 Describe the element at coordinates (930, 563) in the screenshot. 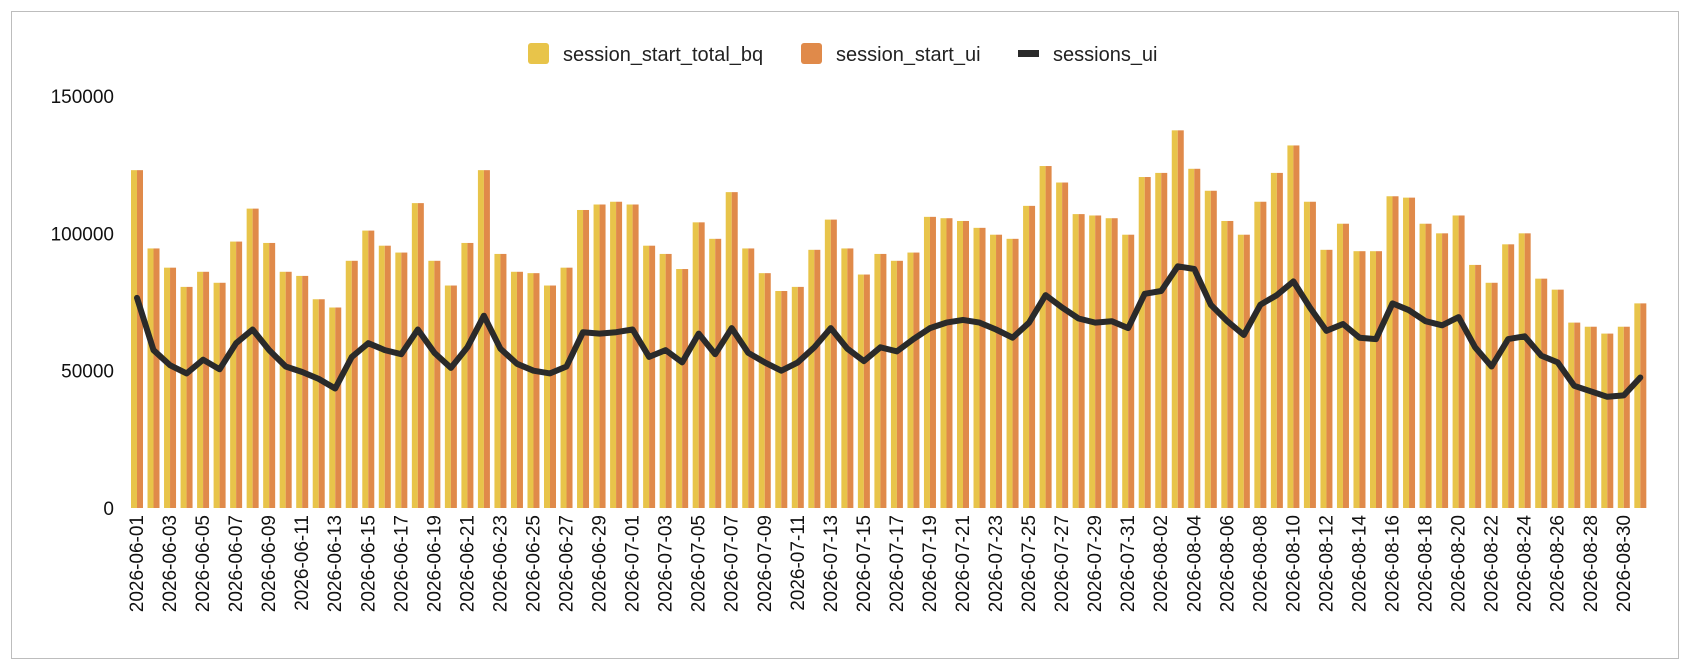

I see `x-tick-label: 2026-07-19` at that location.